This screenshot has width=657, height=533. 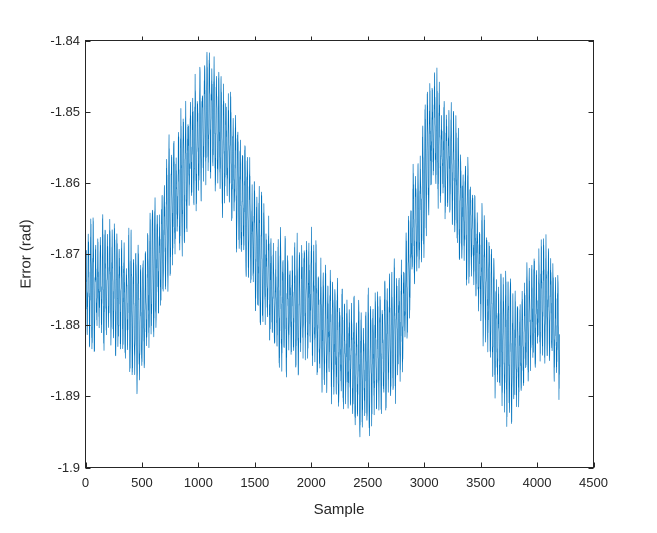 What do you see at coordinates (65, 40) in the screenshot?
I see `y-tick-label--1.84: -1.84` at bounding box center [65, 40].